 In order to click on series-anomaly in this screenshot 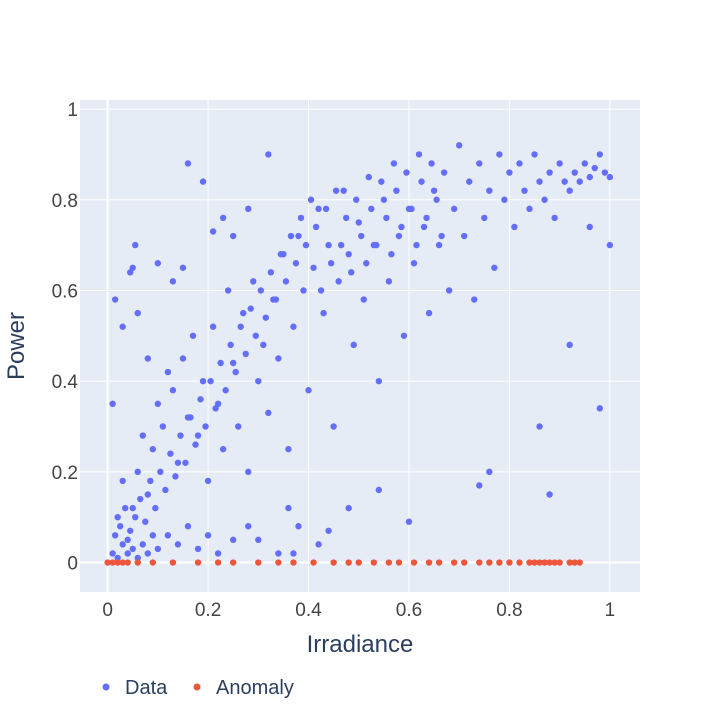, I will do `click(343, 562)`.